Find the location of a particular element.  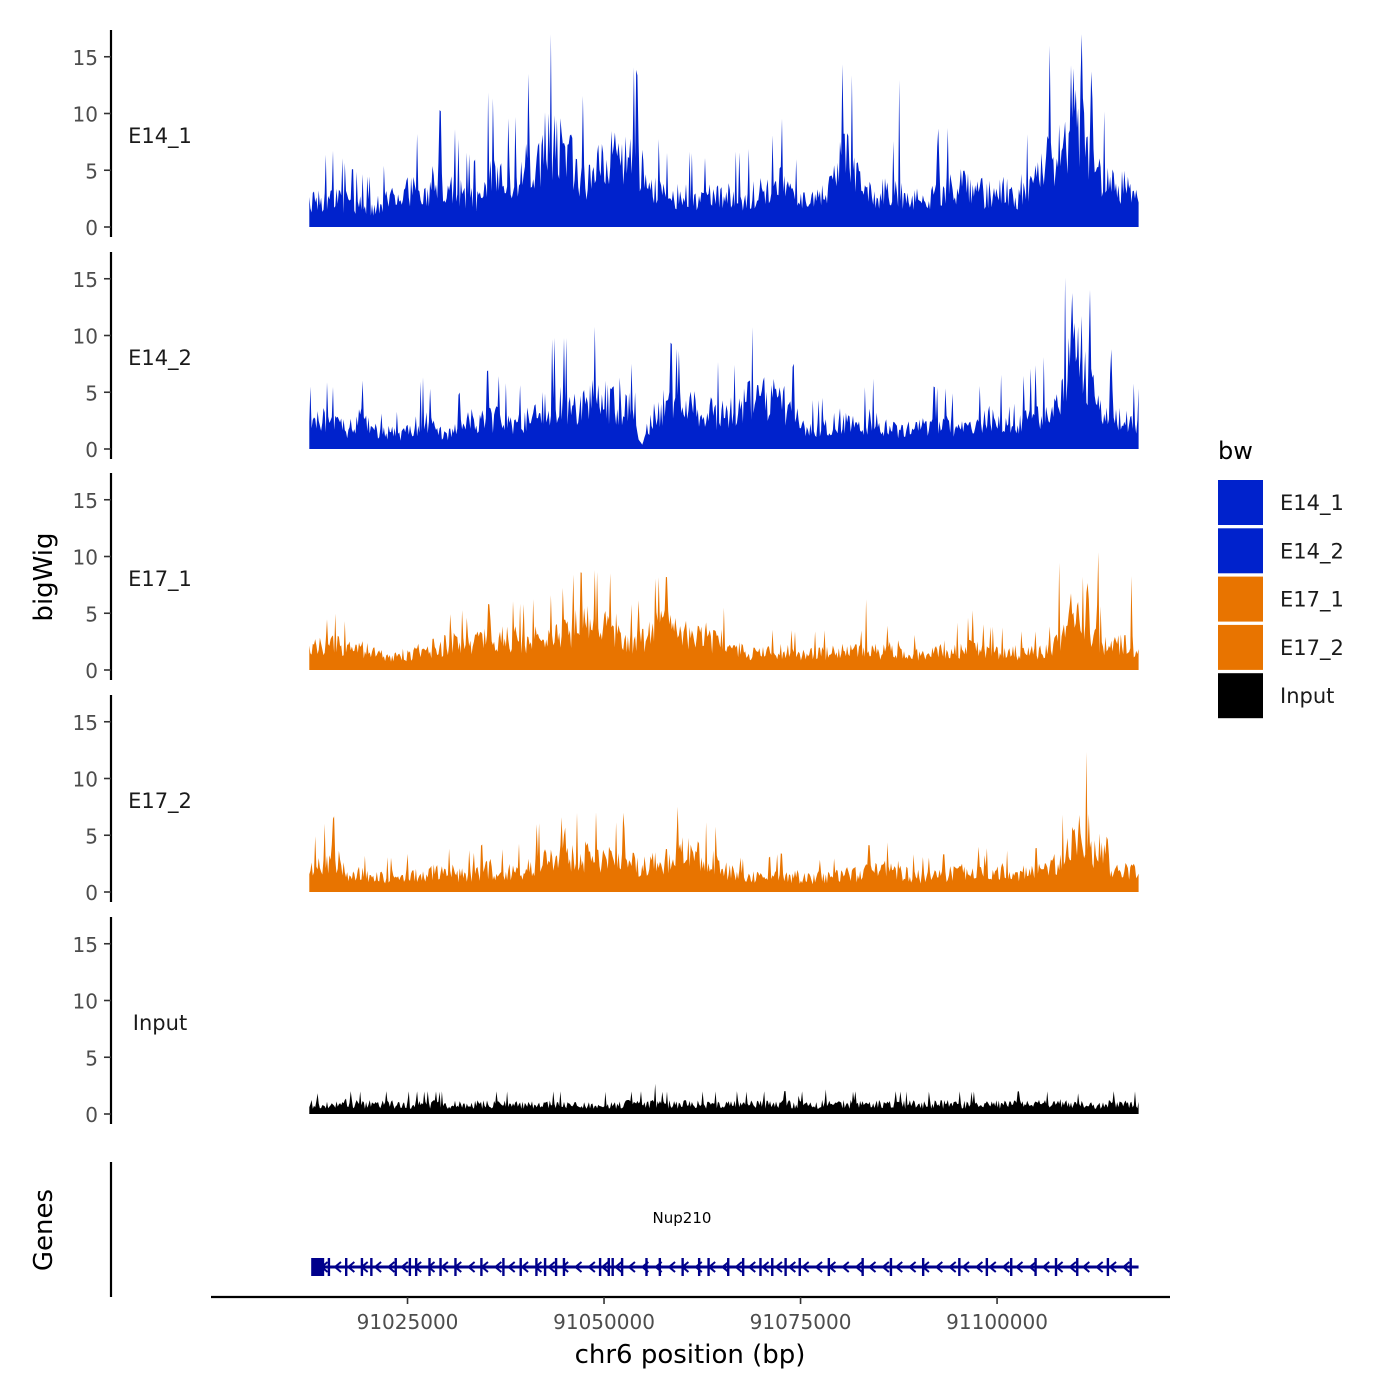

x-tick-label: 91025000 is located at coordinates (408, 1322).